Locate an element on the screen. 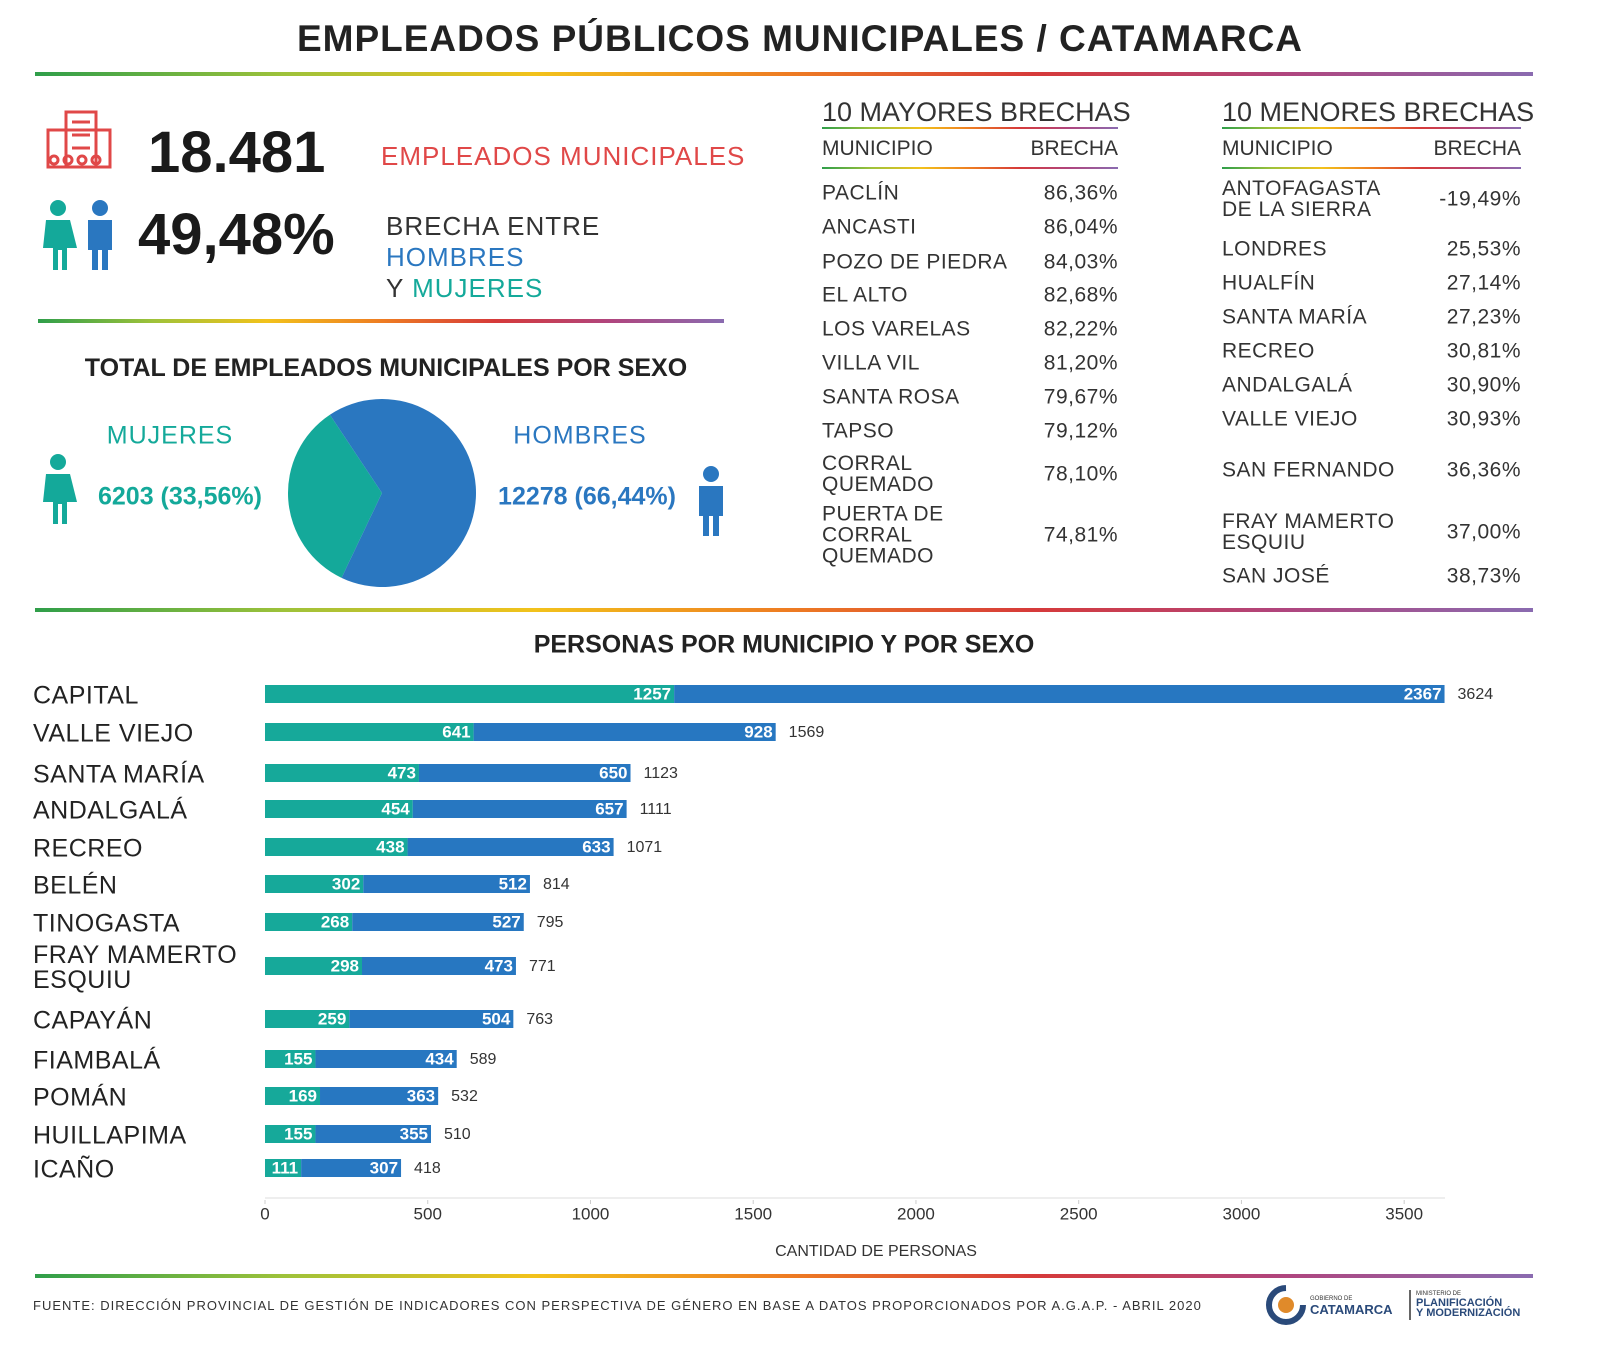 This screenshot has height=1362, width=1600. municipio: SANTA ROSA is located at coordinates (891, 397).